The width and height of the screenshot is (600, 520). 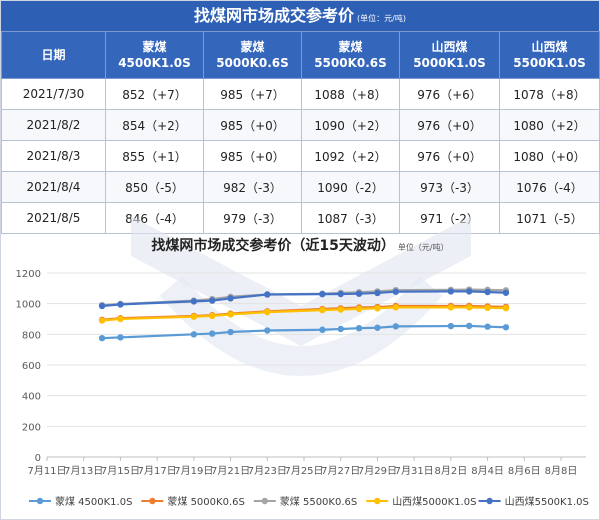 I want to click on table-cell: 1080（+0）, so click(x=549, y=156).